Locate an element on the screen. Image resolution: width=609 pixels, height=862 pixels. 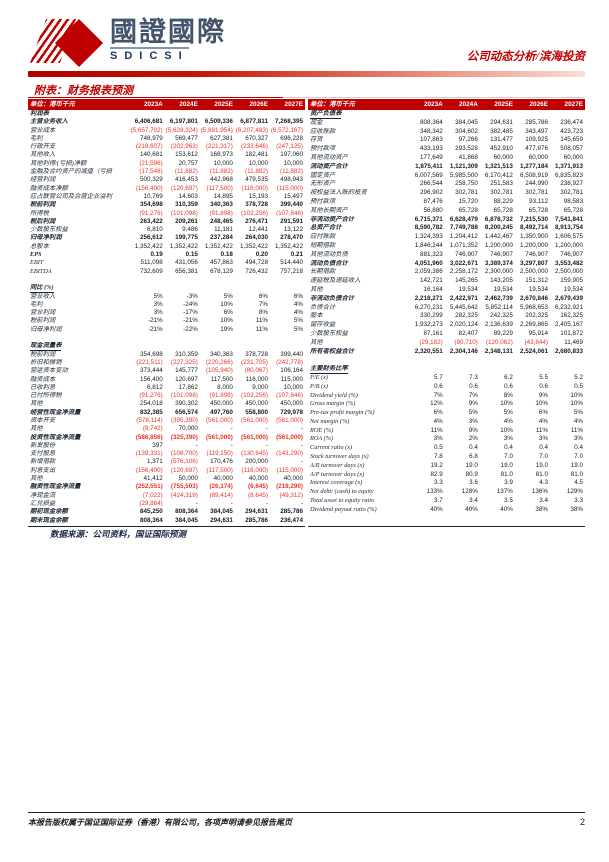
brand-logo: 國證國際 SDICSI is located at coordinates (128, 41).